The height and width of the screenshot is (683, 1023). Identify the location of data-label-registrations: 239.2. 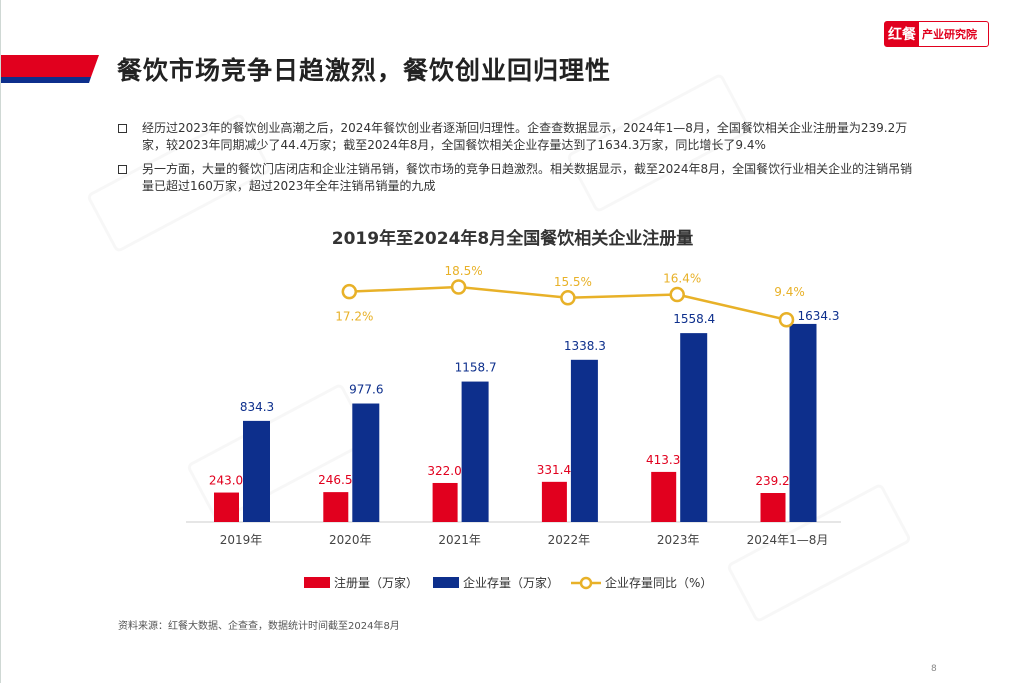
(772, 481).